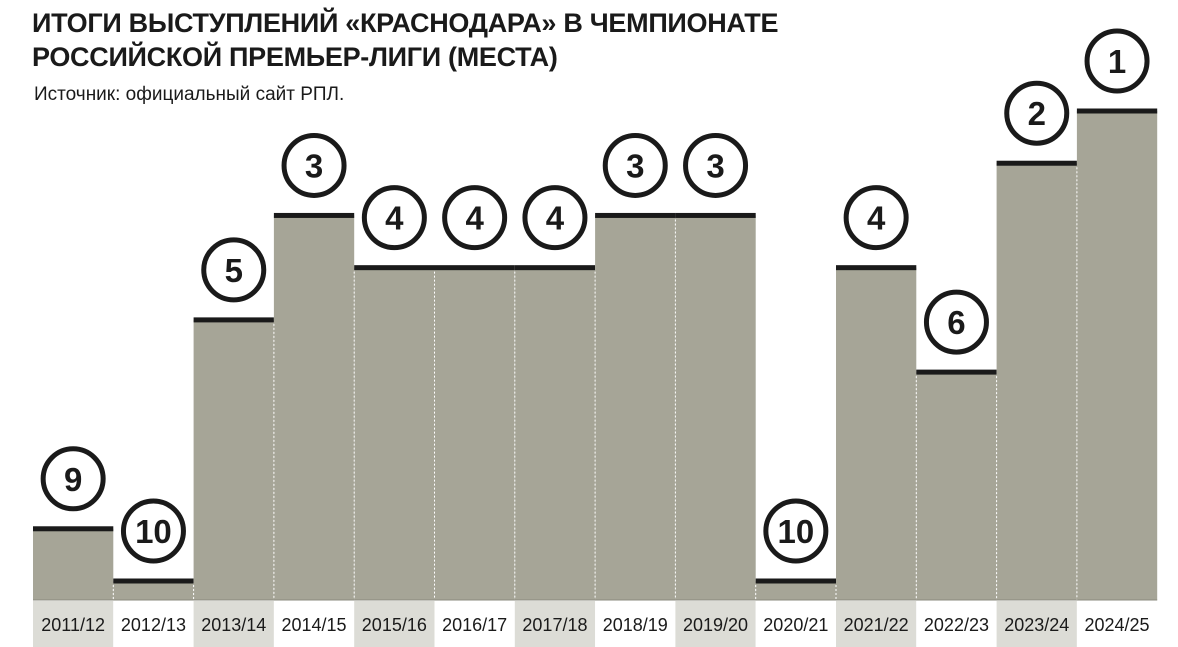  I want to click on data-label-circle-2024/25, so click(1117, 61).